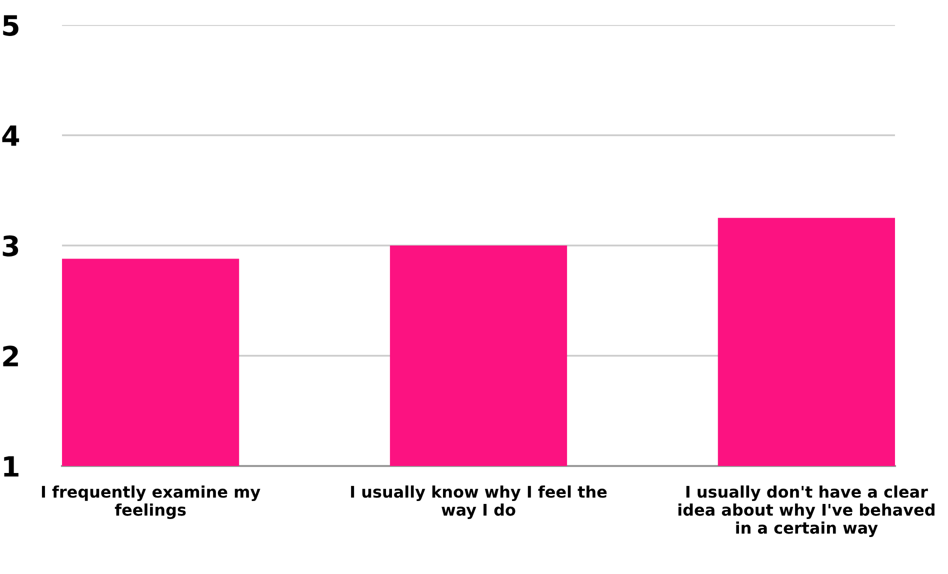  What do you see at coordinates (479, 502) in the screenshot?
I see `x-tick-label: I usually know why I feel the way I do` at bounding box center [479, 502].